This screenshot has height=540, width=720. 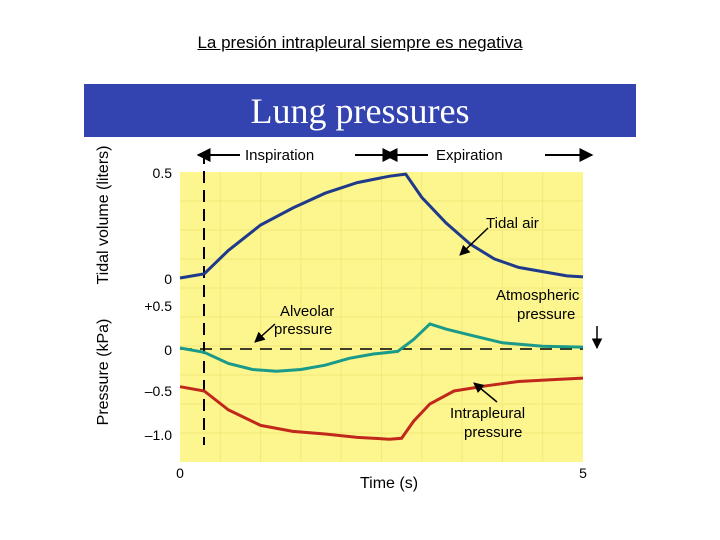 I want to click on tidal-air-pointer, so click(x=474, y=241).